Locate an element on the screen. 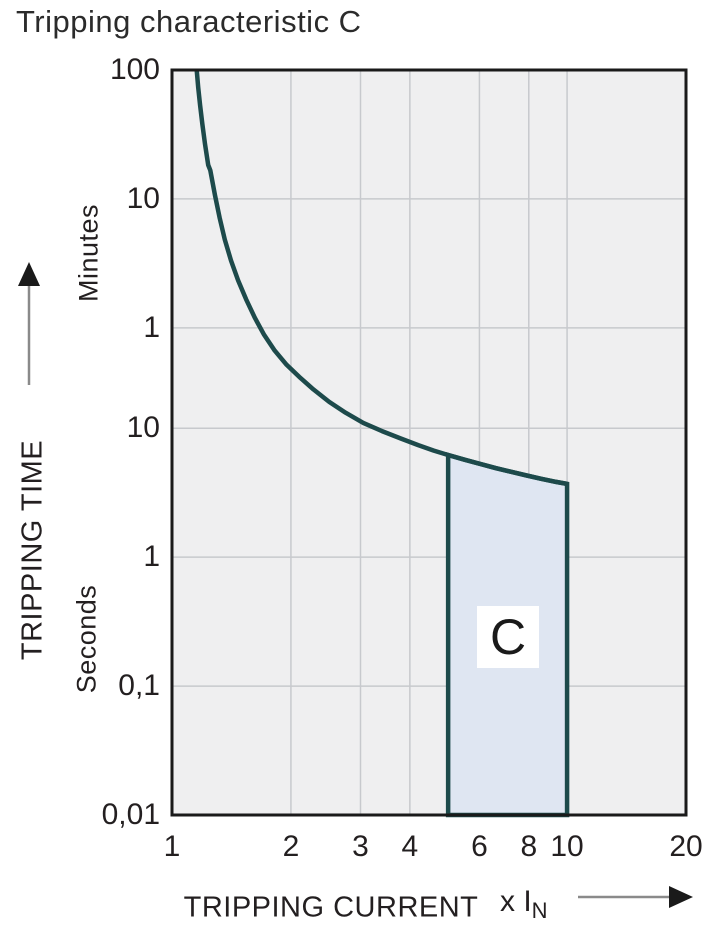 This screenshot has height=928, width=720. x-axis-title: TRIPPING CURRENT is located at coordinates (331, 907).